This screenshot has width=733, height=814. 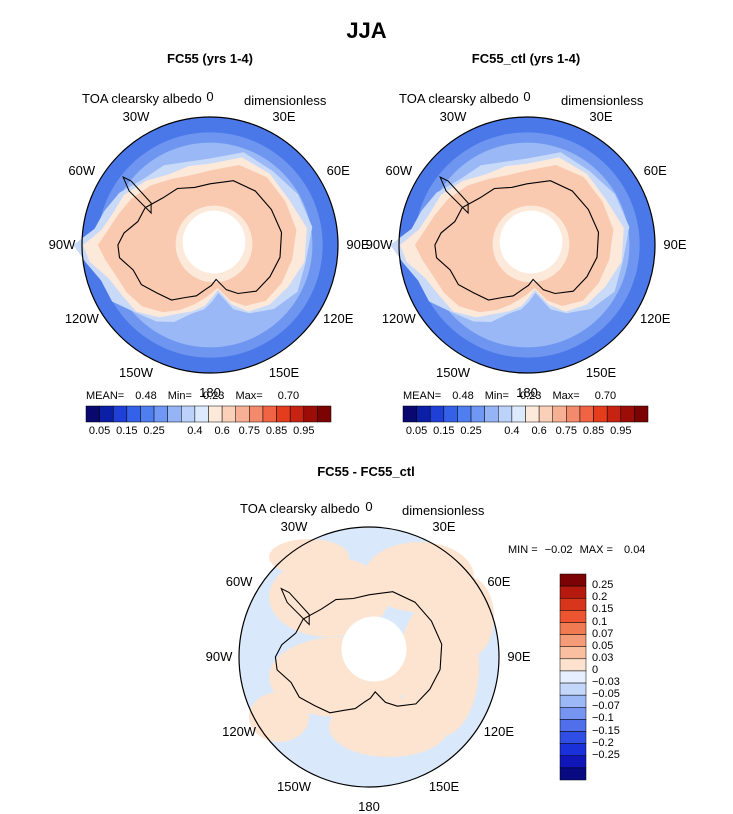 What do you see at coordinates (195, 431) in the screenshot?
I see `colorbar-tick-label: 0.4` at bounding box center [195, 431].